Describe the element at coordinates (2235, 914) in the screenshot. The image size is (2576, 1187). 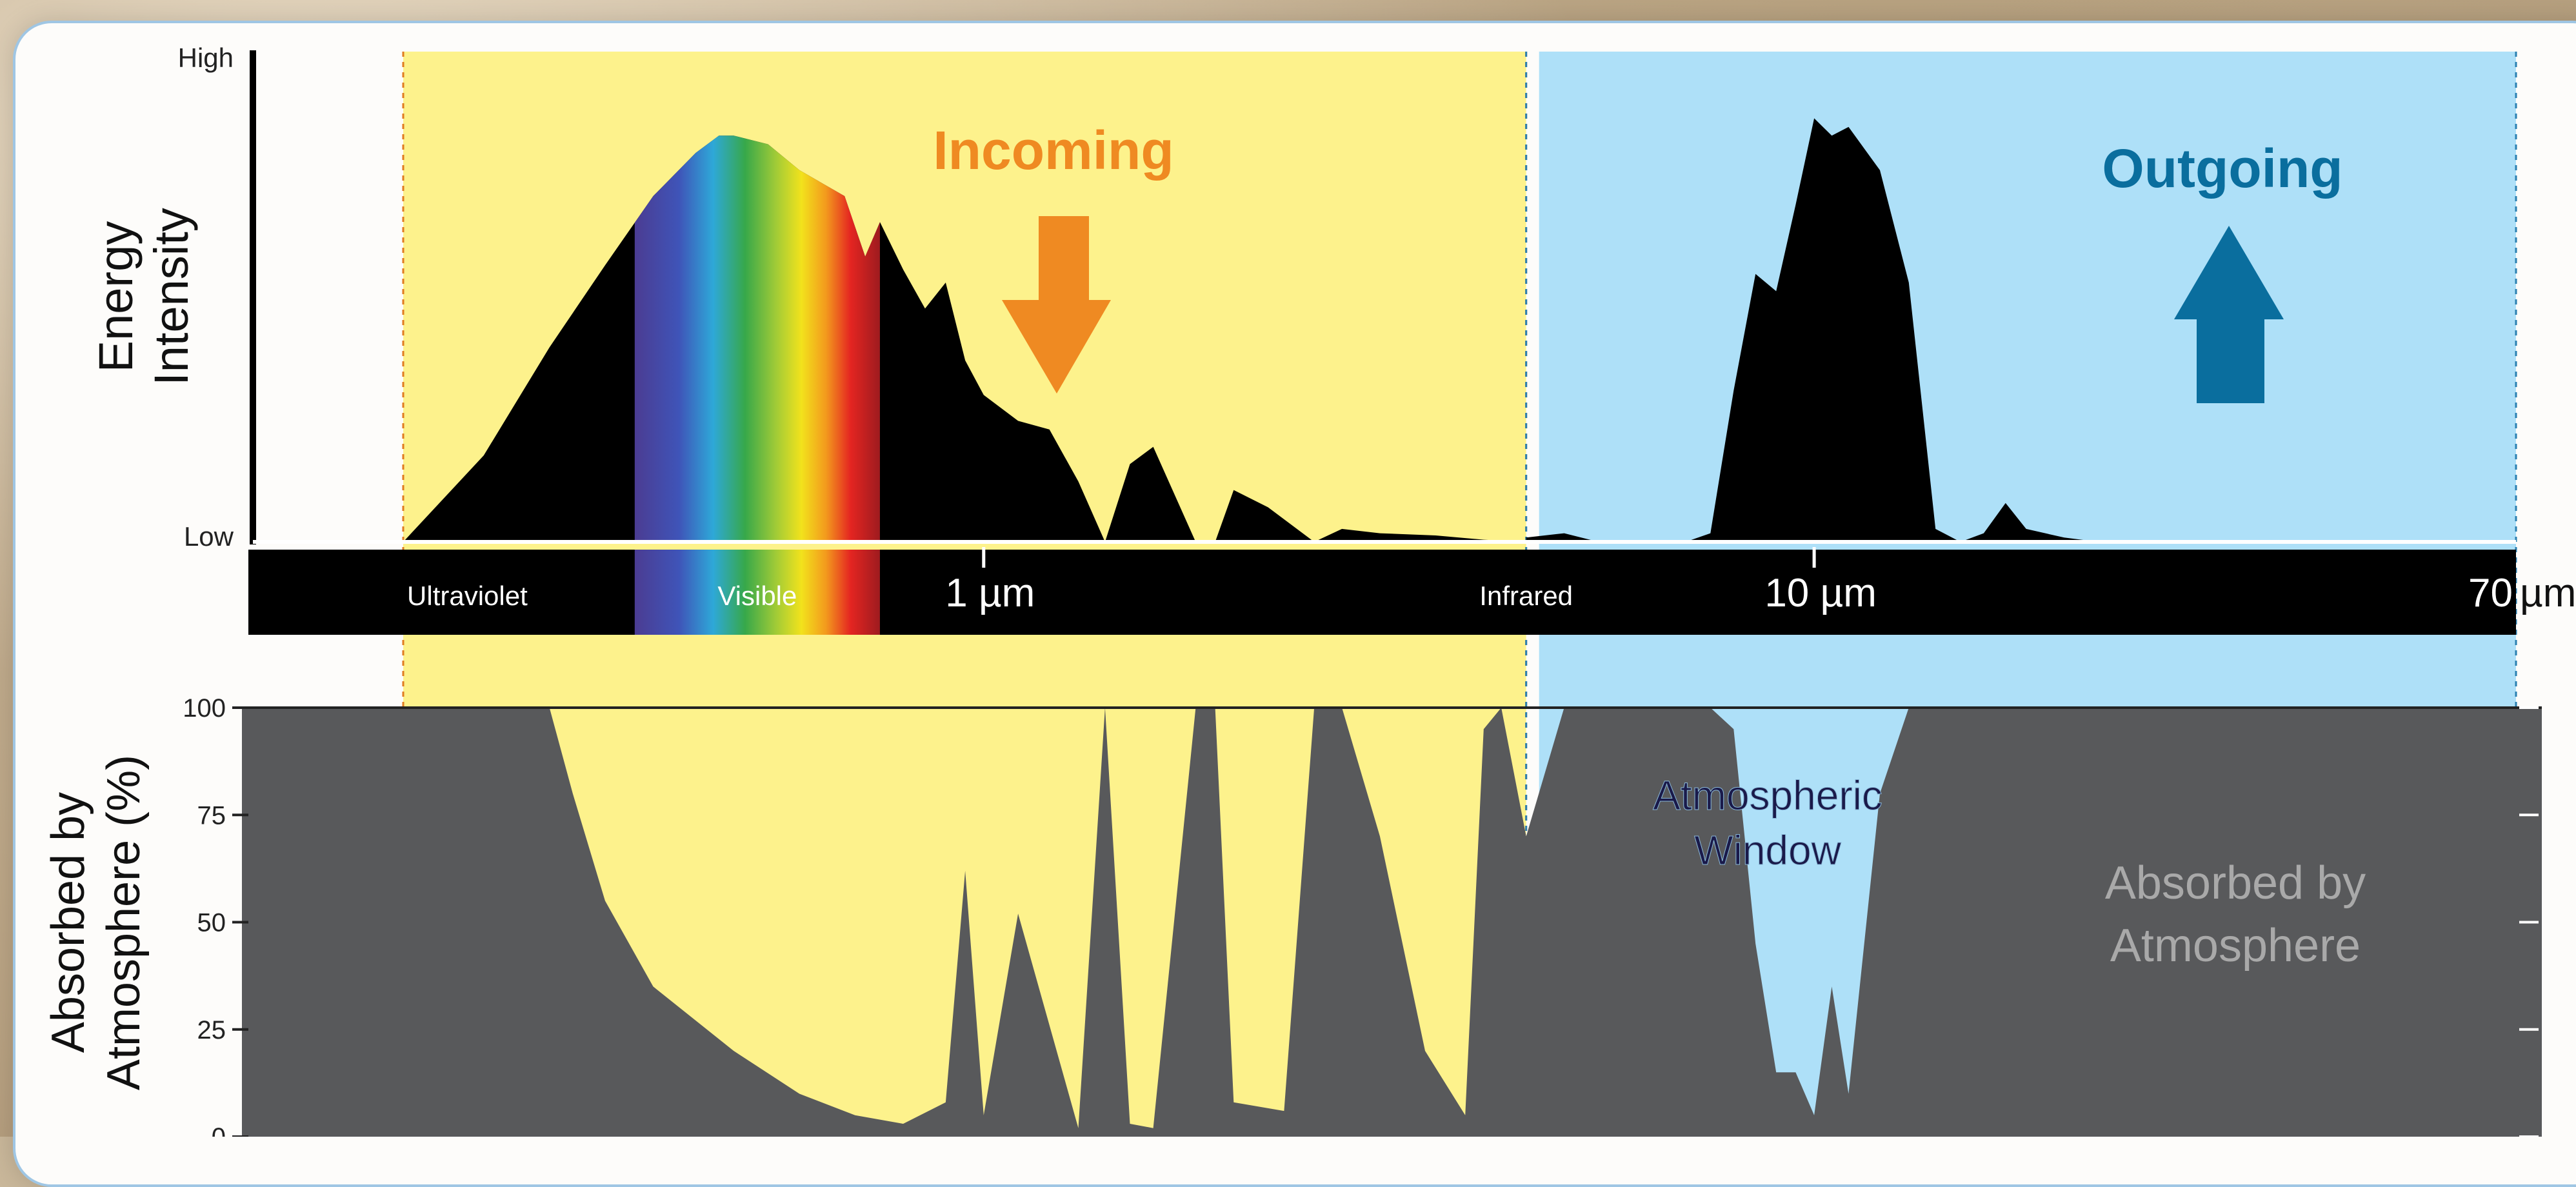
I see `absorbed-annotation: Absorbed by Atmosphere` at that location.